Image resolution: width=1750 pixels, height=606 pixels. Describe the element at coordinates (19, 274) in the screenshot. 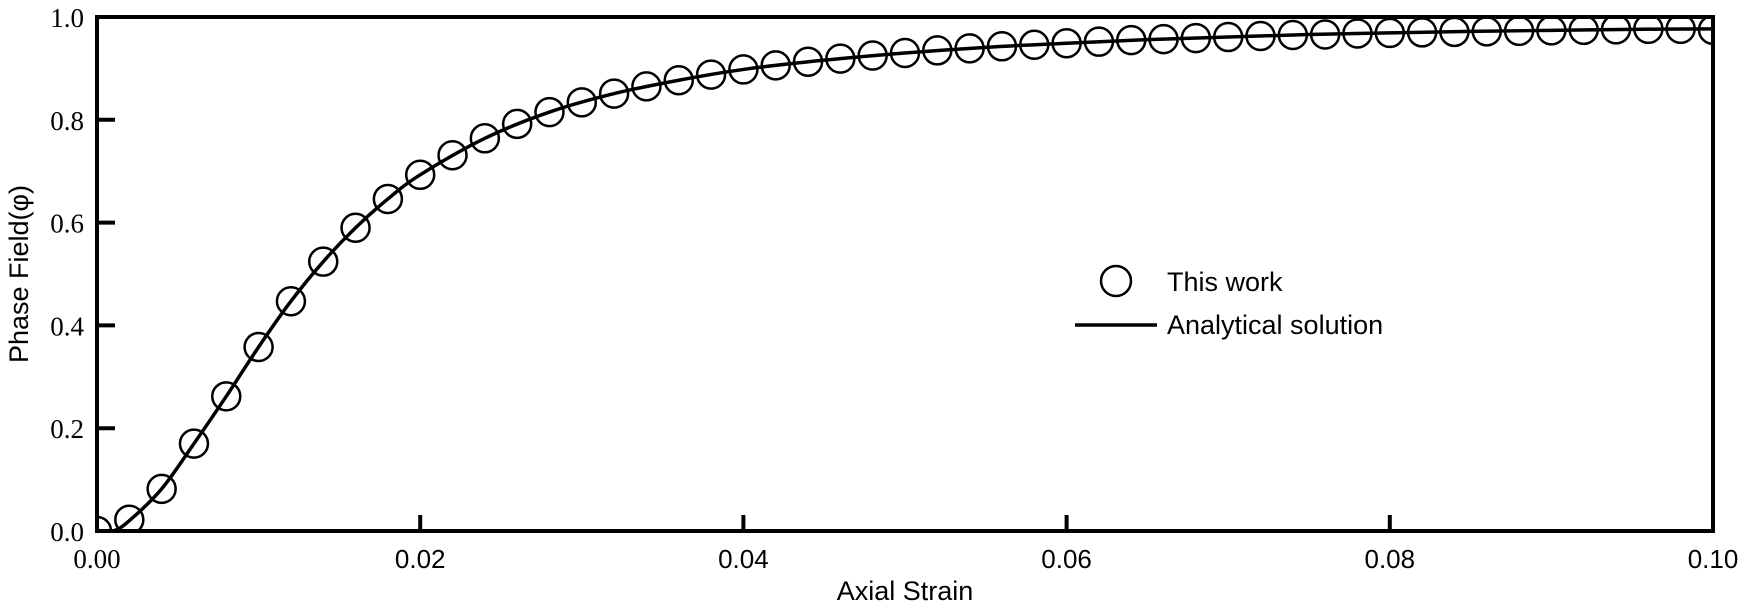

I see `y-axis-title: Phase Field(φ)` at that location.